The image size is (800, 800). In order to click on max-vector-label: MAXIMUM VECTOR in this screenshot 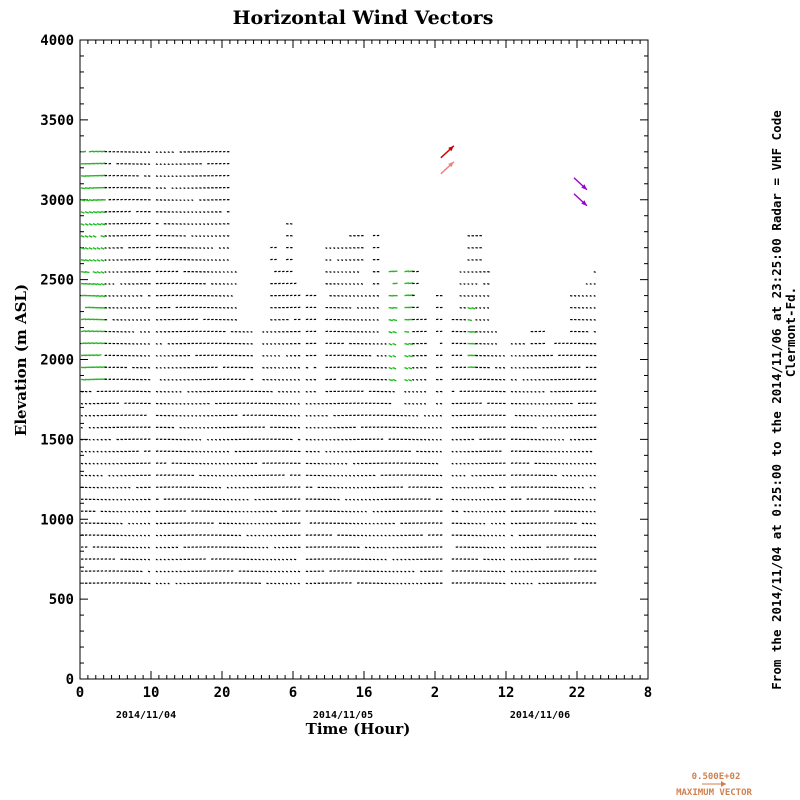, I will do `click(714, 793)`.